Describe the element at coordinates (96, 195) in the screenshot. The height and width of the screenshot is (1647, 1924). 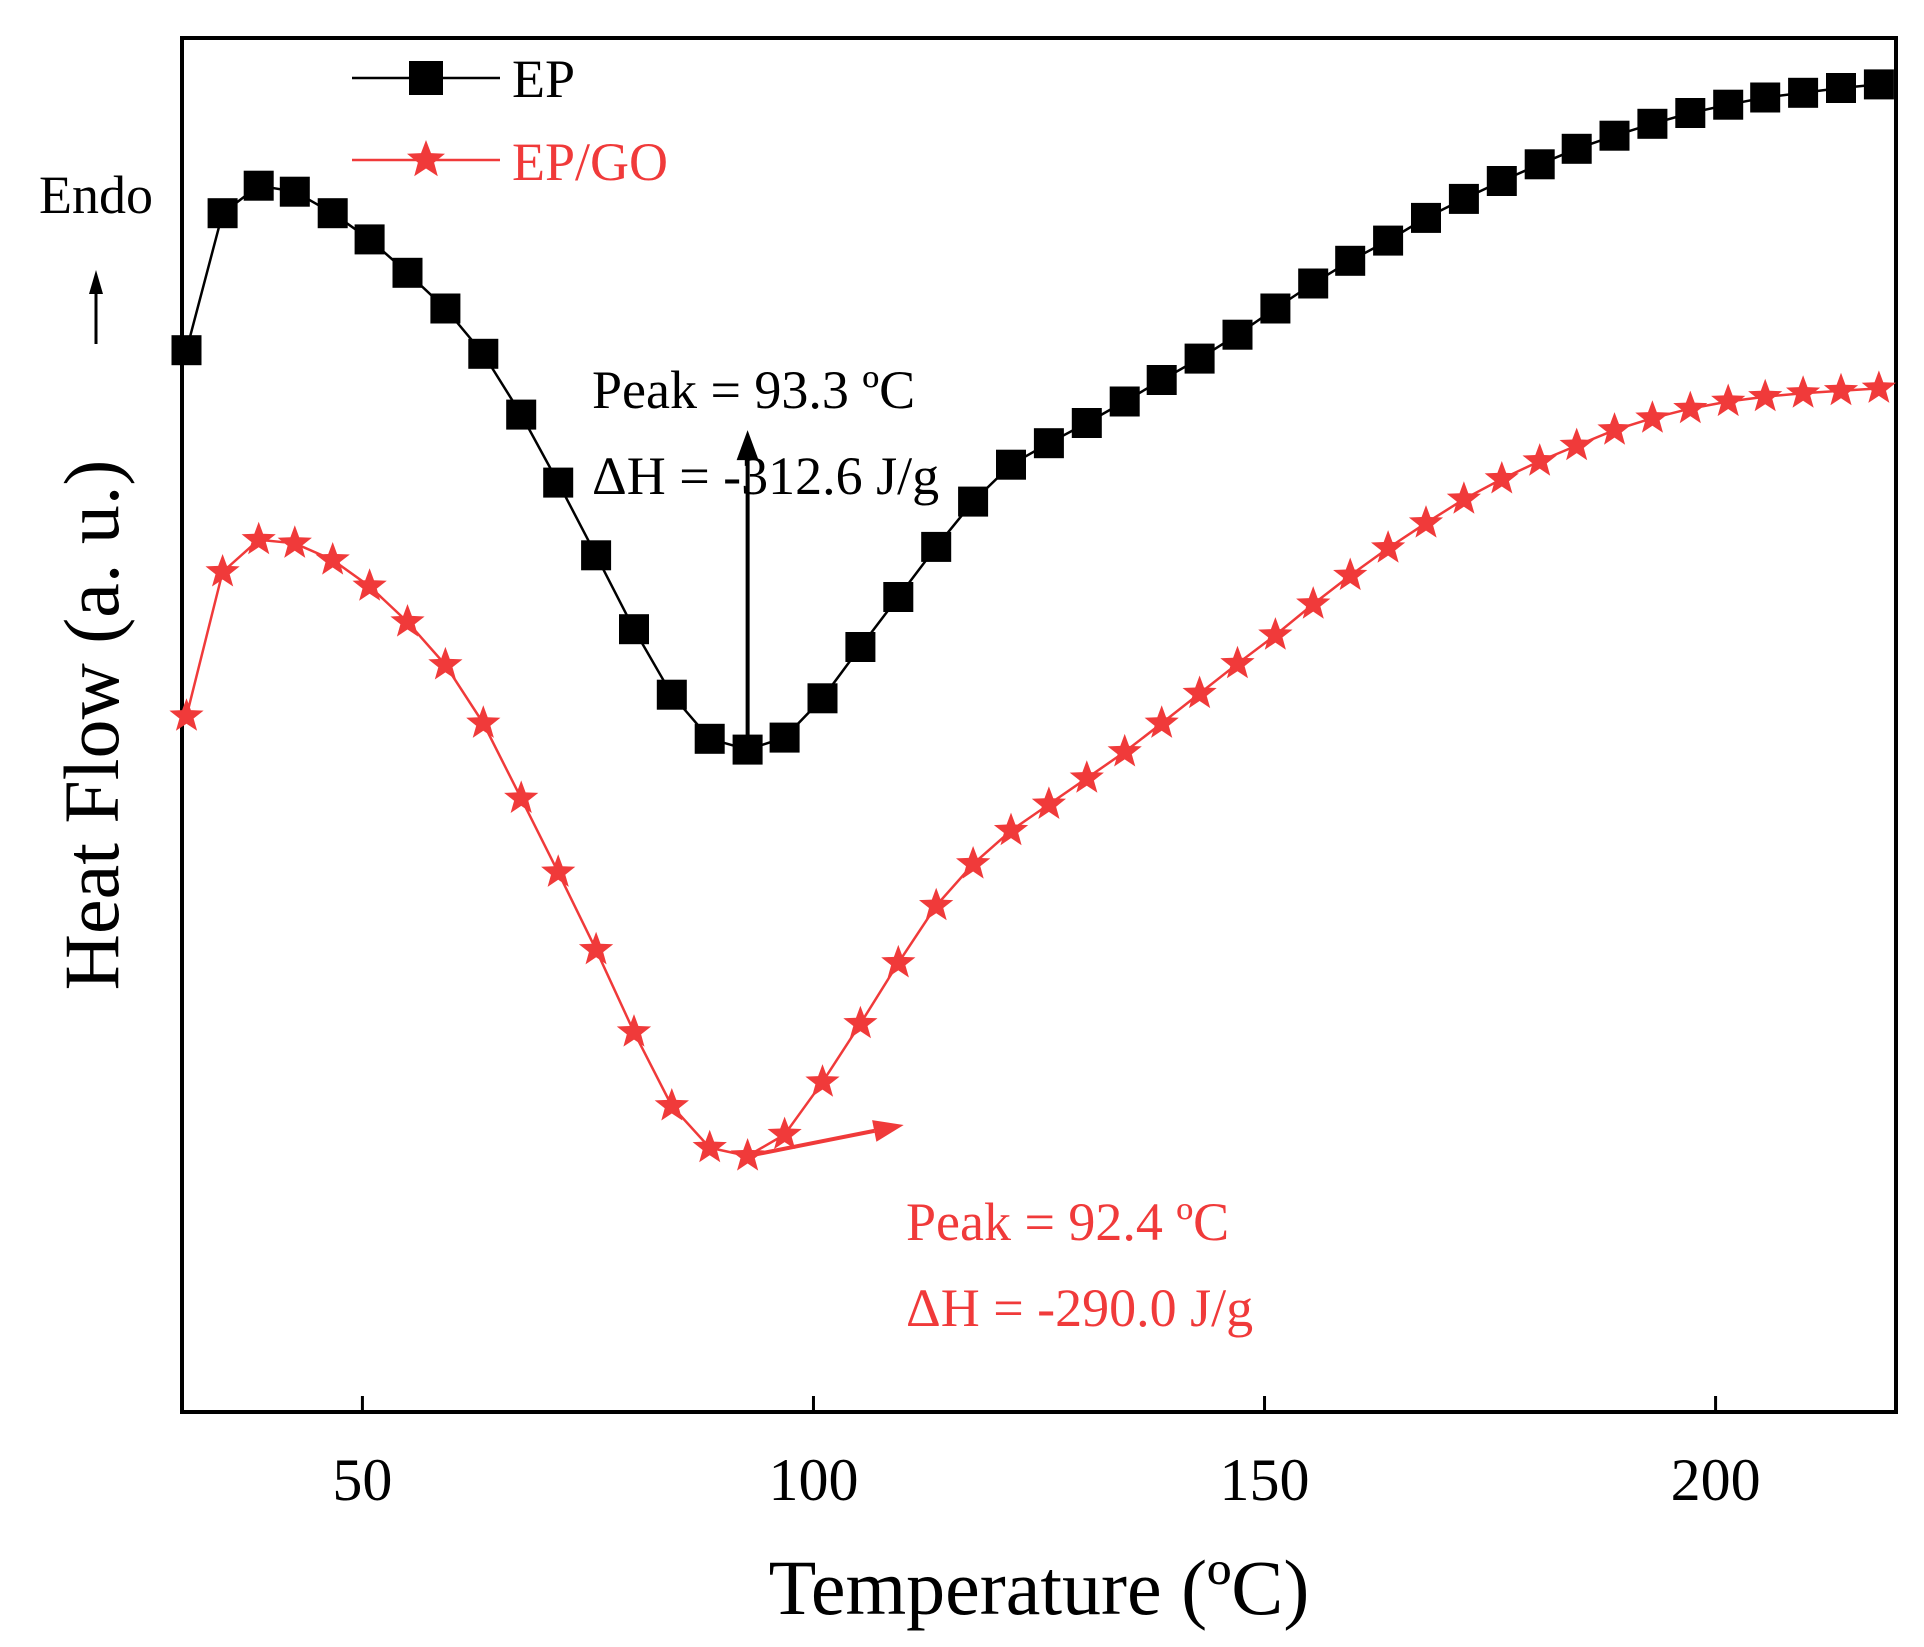
I see `endo-label: Endo` at that location.